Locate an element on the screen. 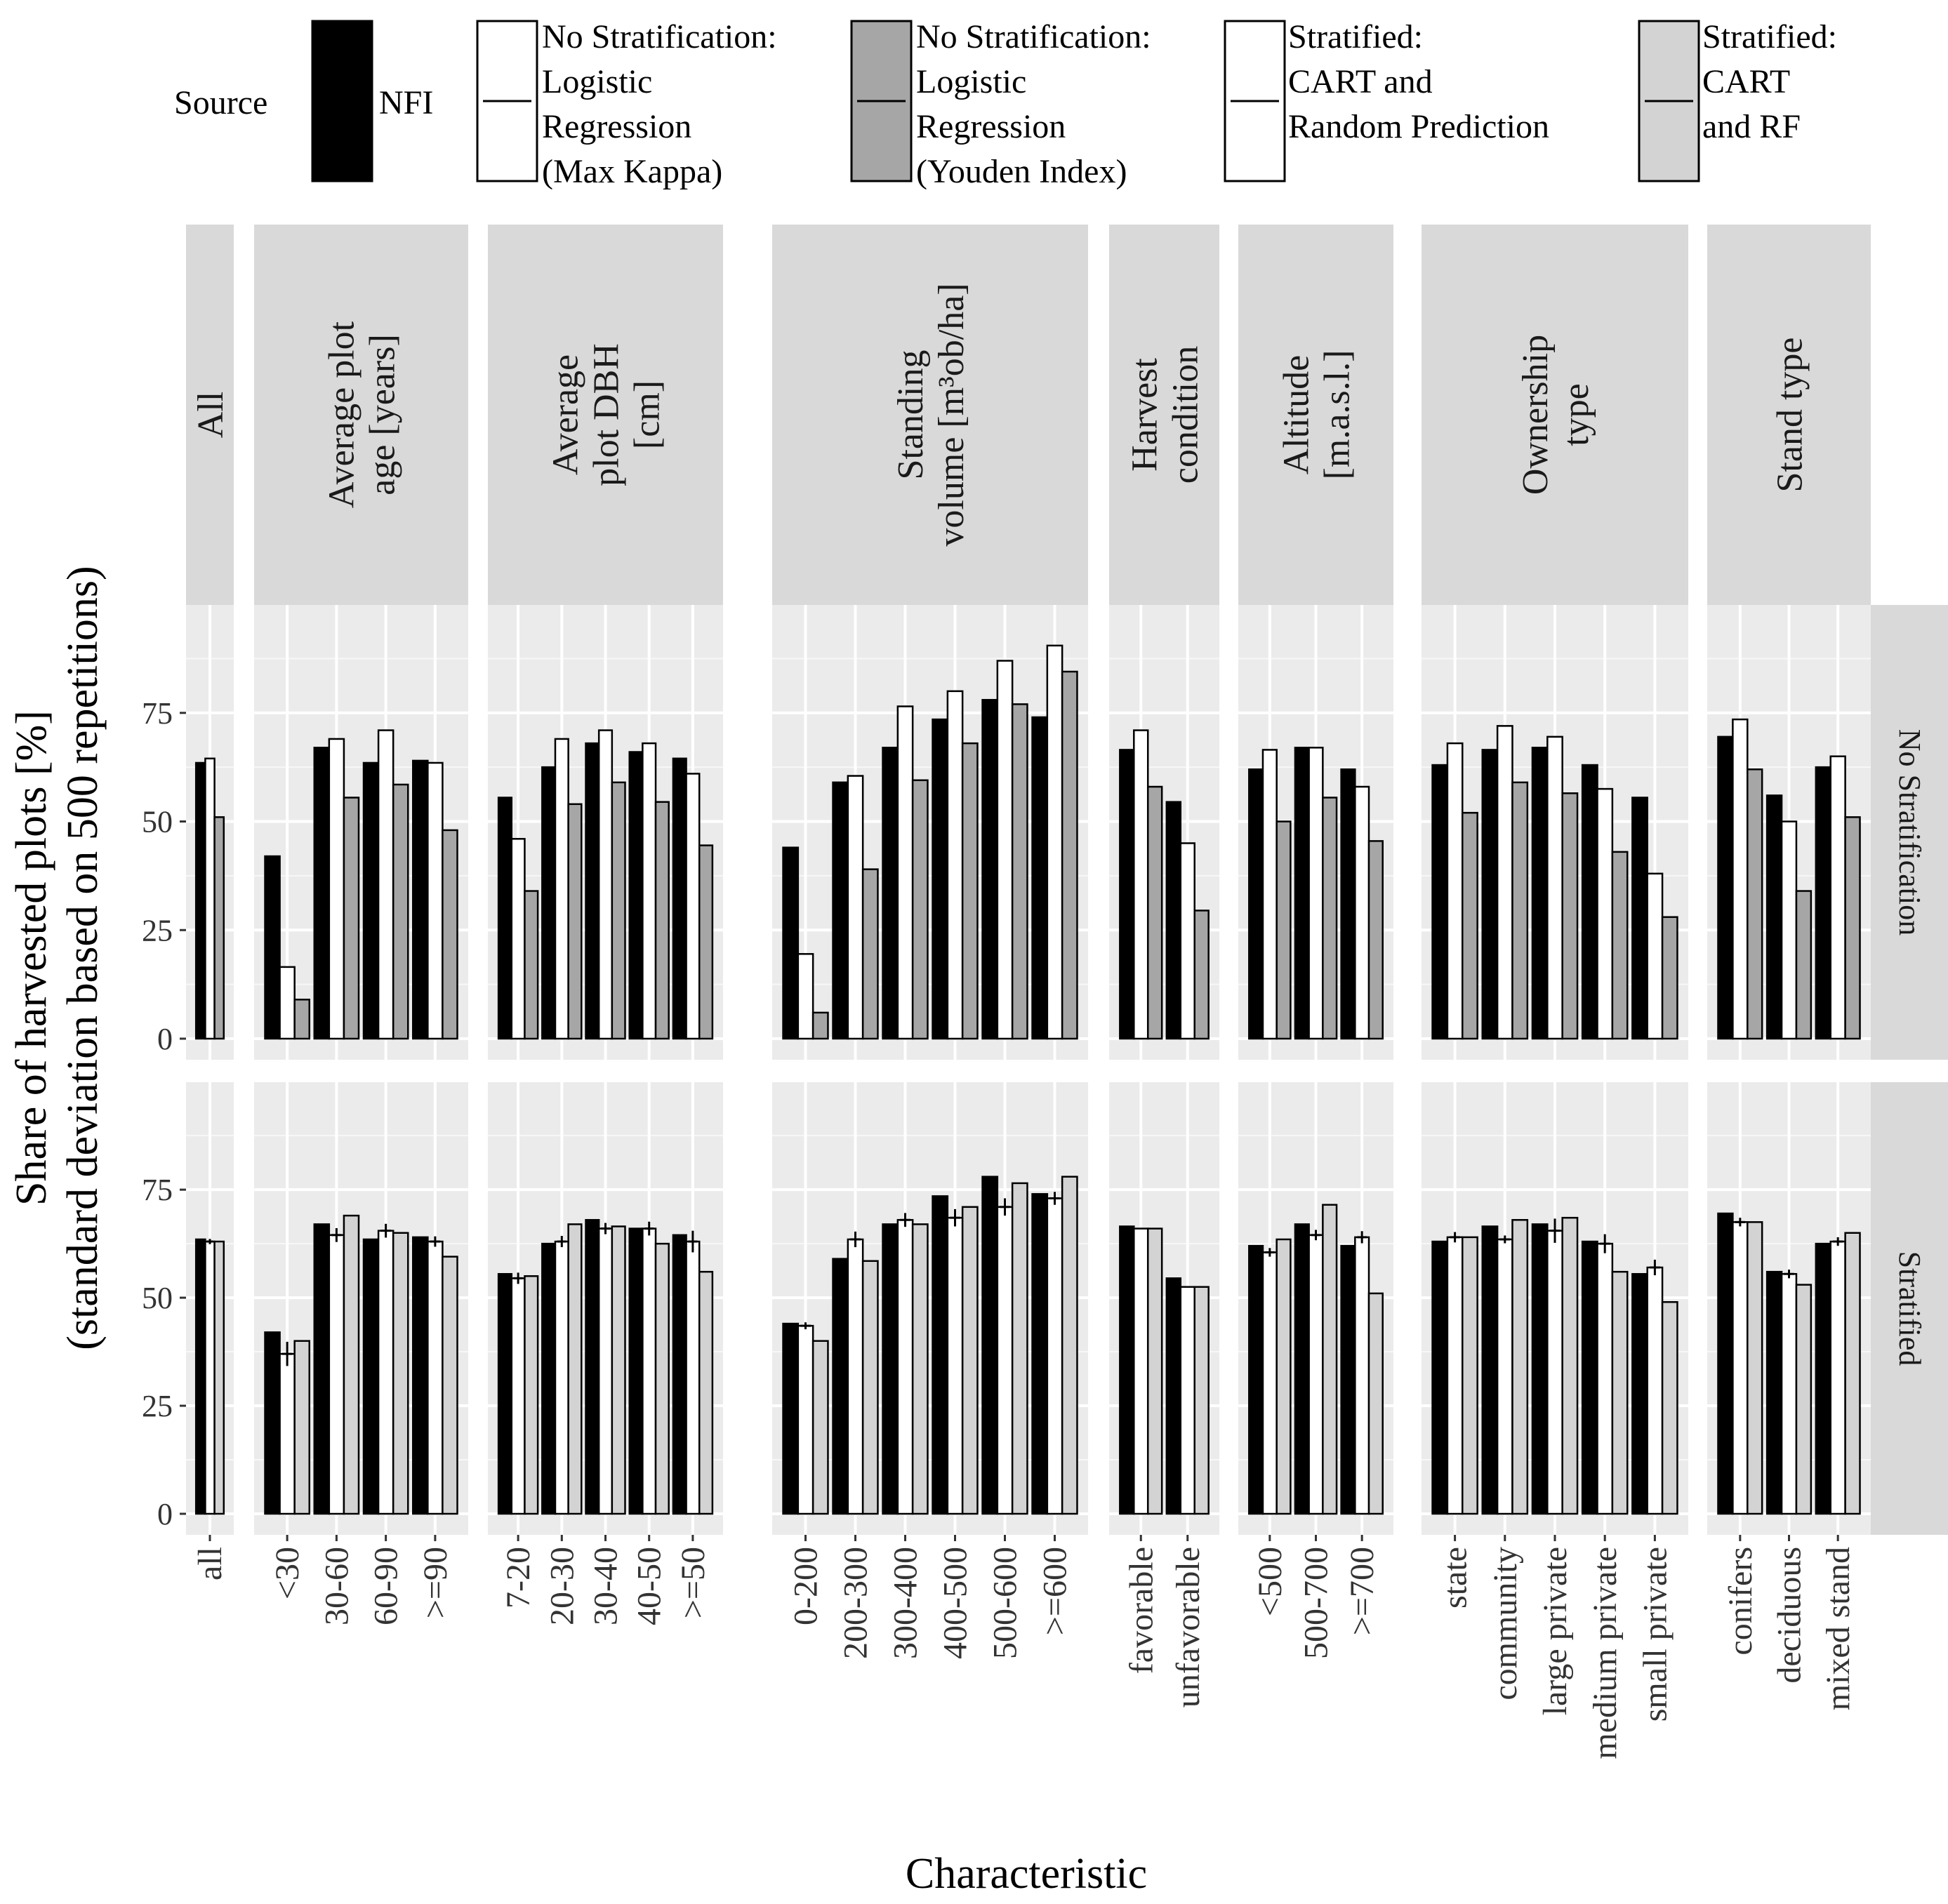 Image resolution: width=1948 pixels, height=1904 pixels. x-tick-label-deciduous: deciduous is located at coordinates (1790, 1616).